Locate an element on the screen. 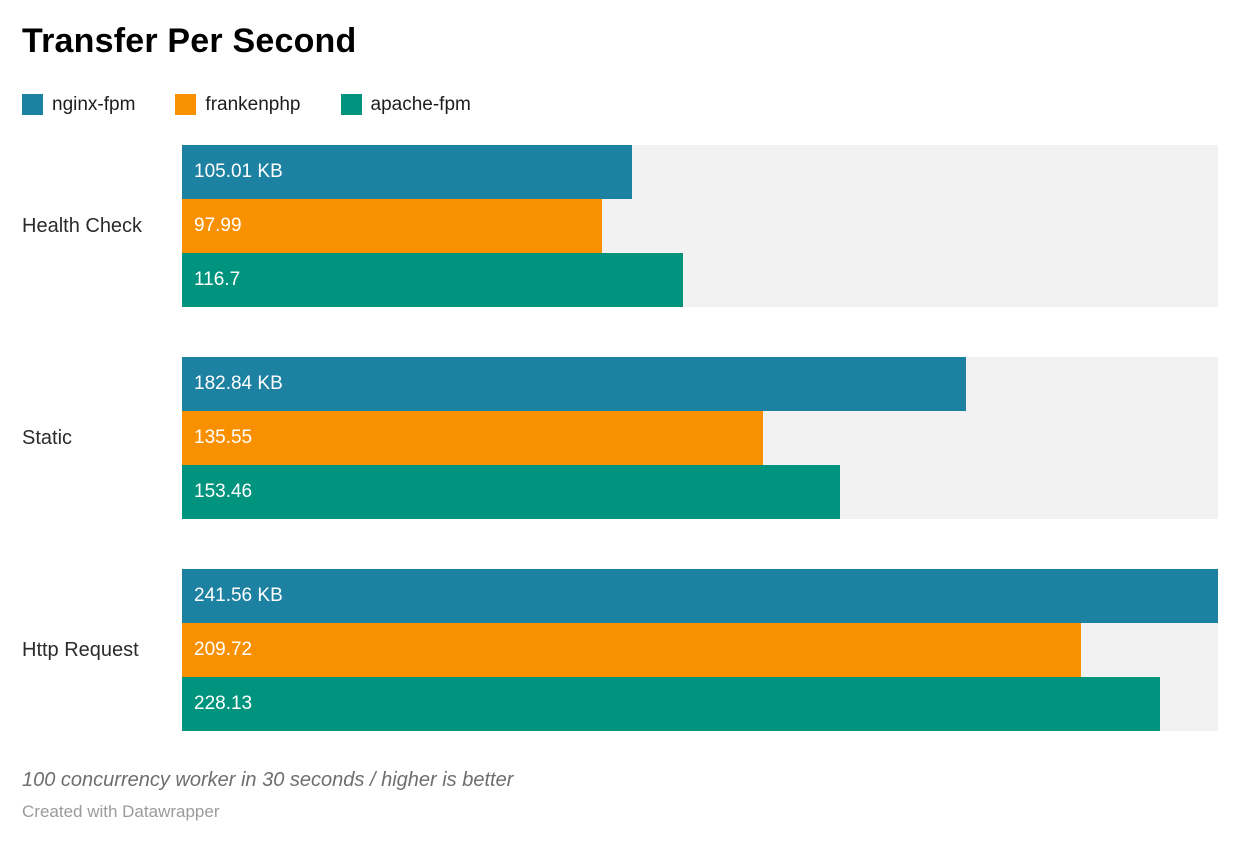 The width and height of the screenshot is (1240, 860). bar-nginx-fpm: 105.01 KB is located at coordinates (407, 171).